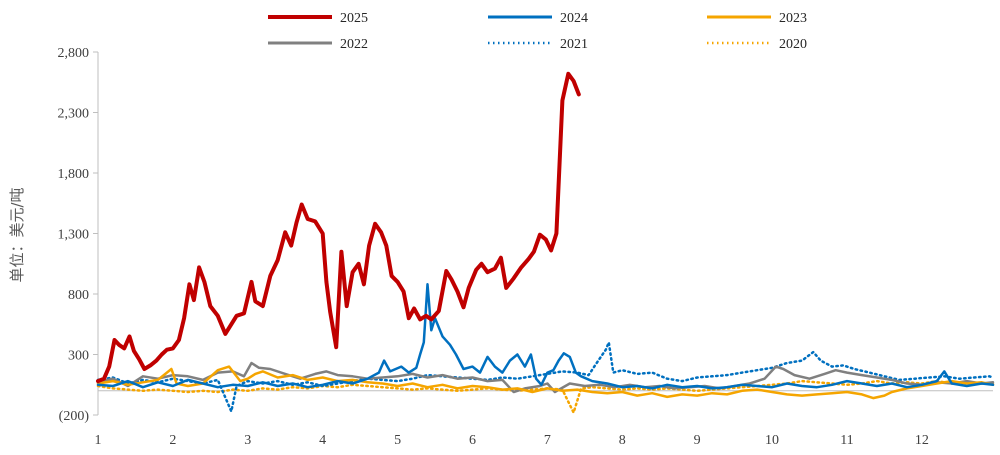  I want to click on x-tick-label: 7, so click(547, 440).